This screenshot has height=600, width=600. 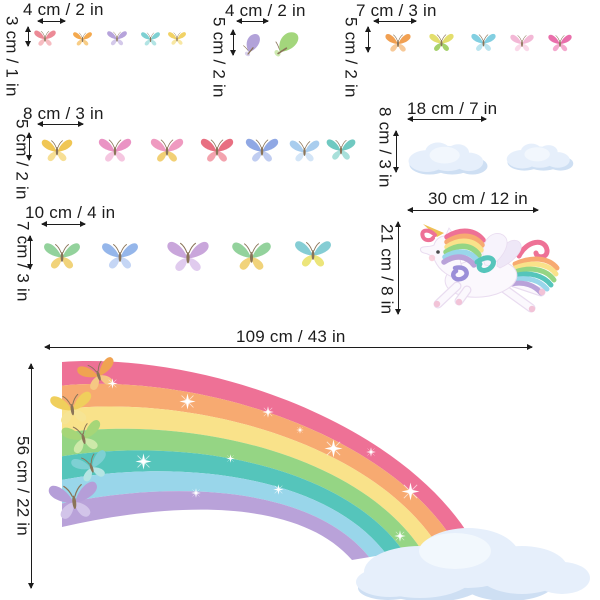 What do you see at coordinates (233, 42) in the screenshot?
I see `height-arrow-butterflies-side` at bounding box center [233, 42].